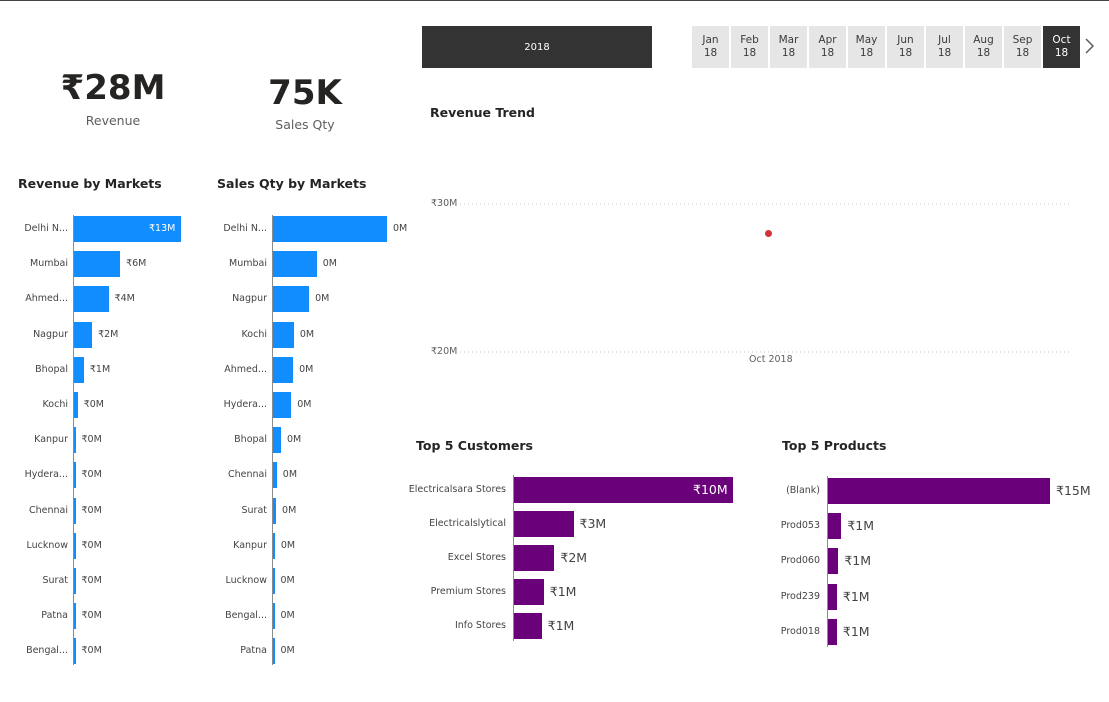  Describe the element at coordinates (574, 557) in the screenshot. I see `data-label: ₹2M` at that location.